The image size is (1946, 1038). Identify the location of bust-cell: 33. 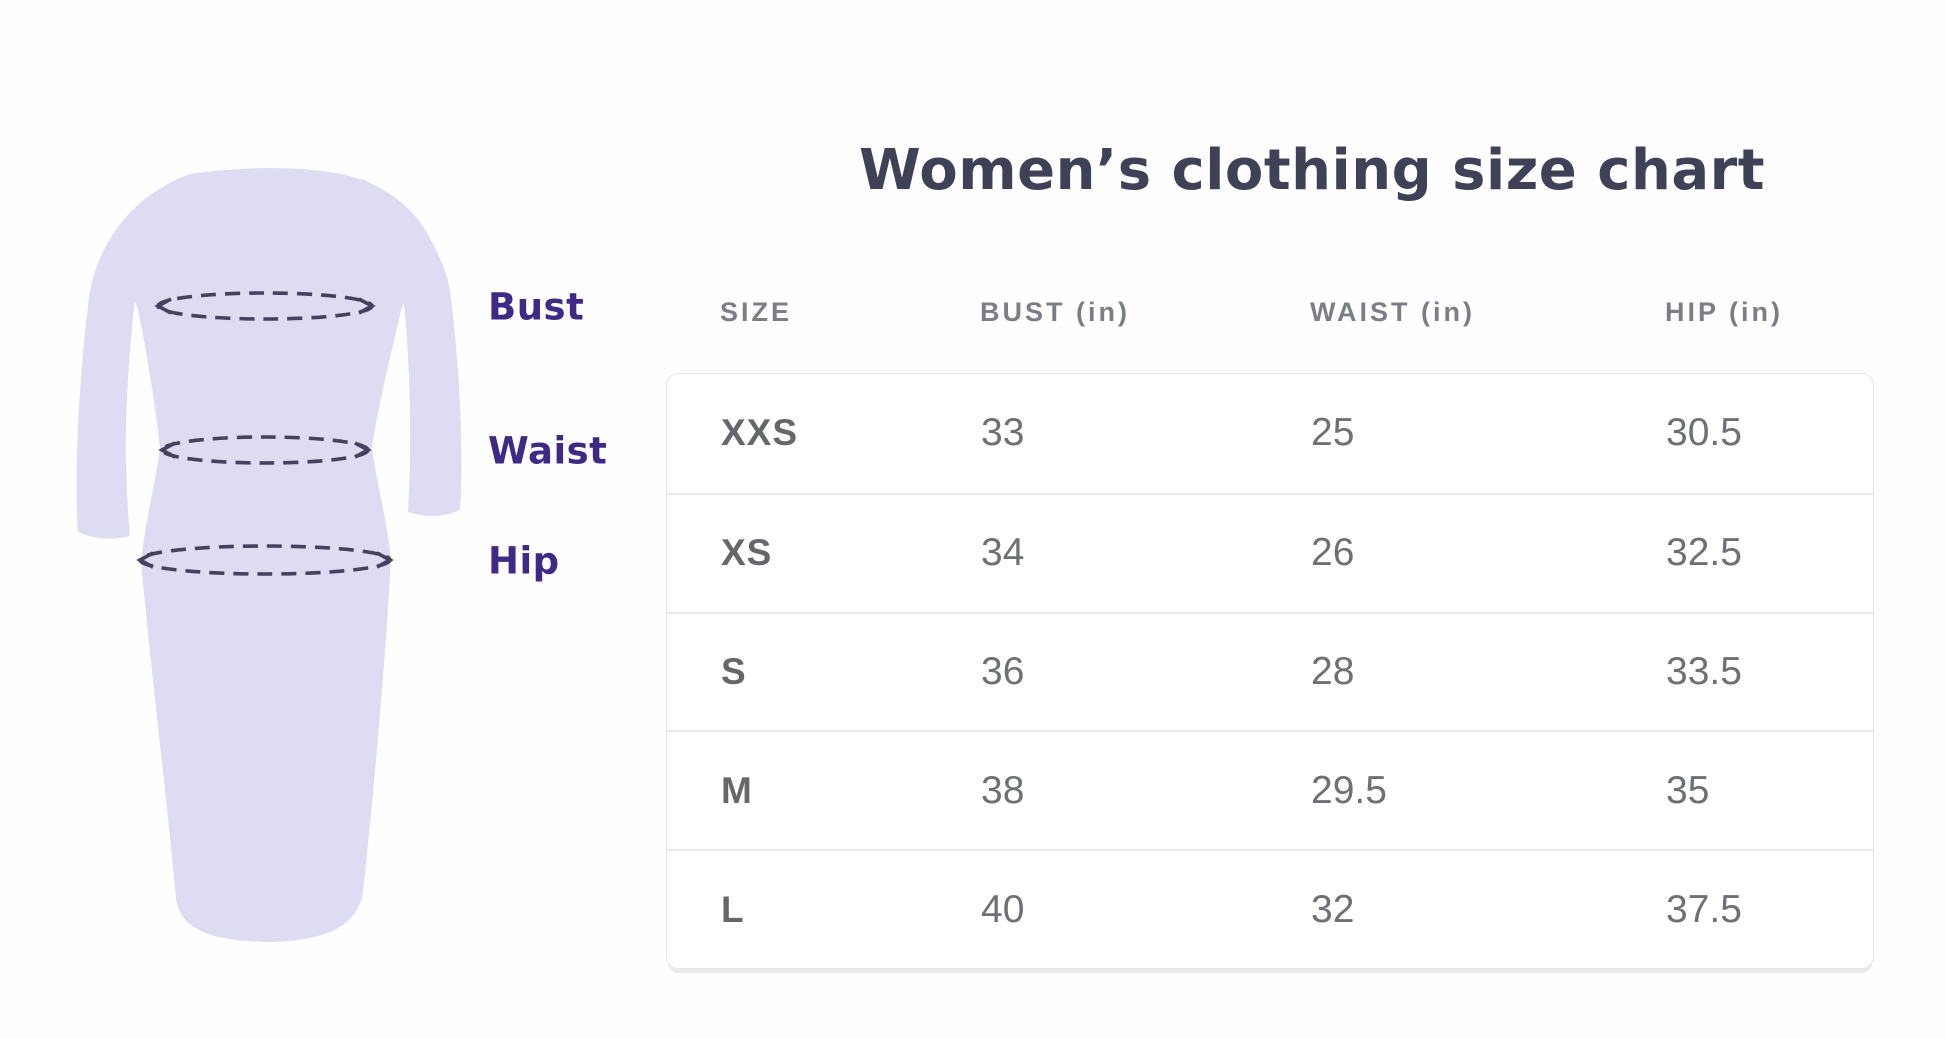
(1003, 433).